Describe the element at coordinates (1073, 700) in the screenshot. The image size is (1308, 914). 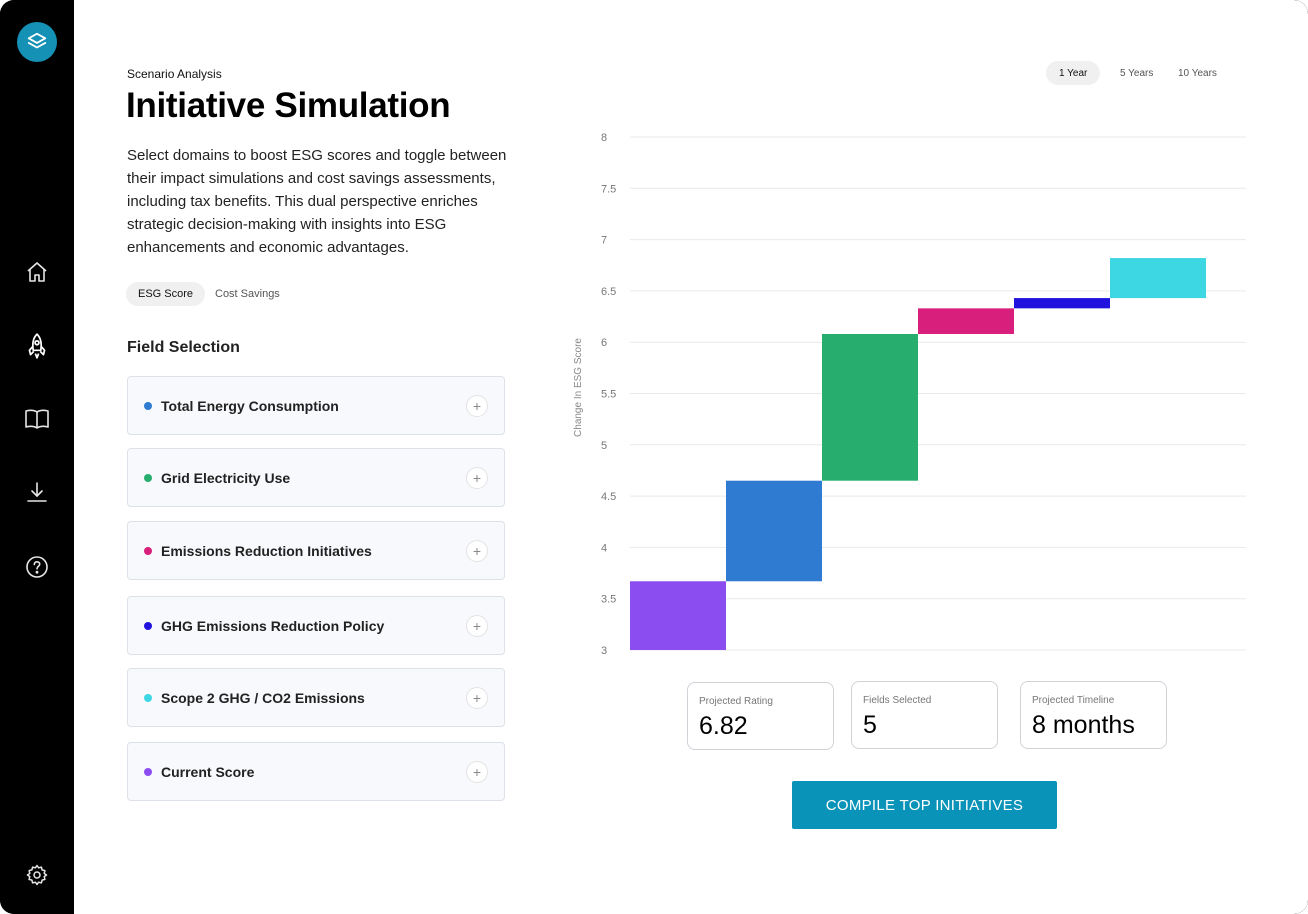
I see `projected-timeline-caption: Projected Timeline` at that location.